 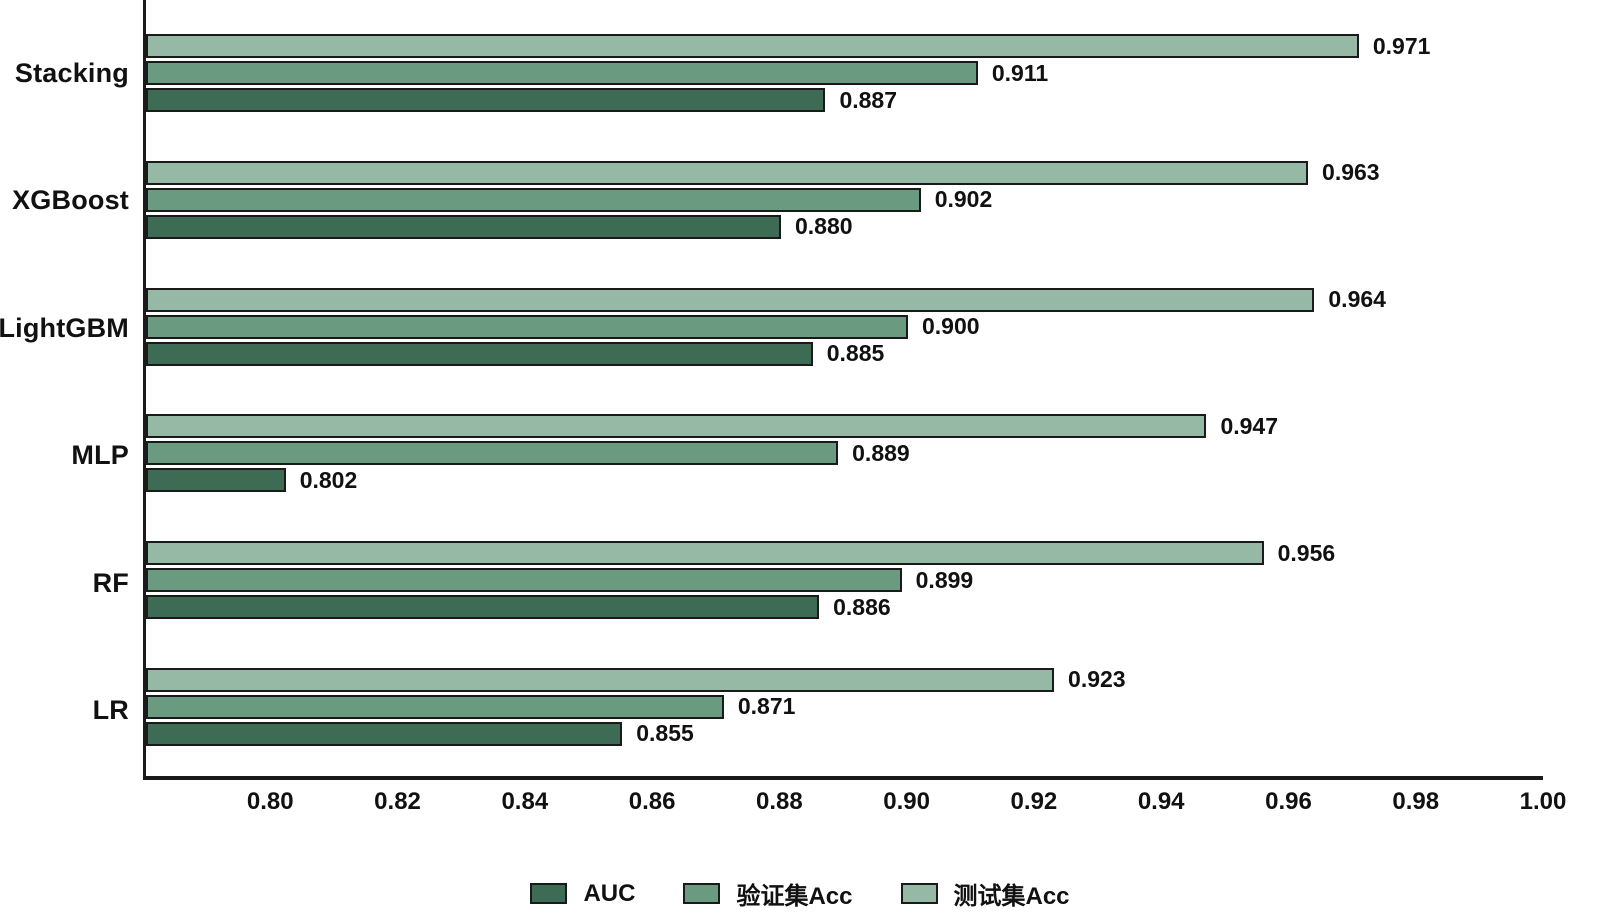 I want to click on bar-group-lightgbm: 0.964 0.900 0.885, so click(x=844, y=326).